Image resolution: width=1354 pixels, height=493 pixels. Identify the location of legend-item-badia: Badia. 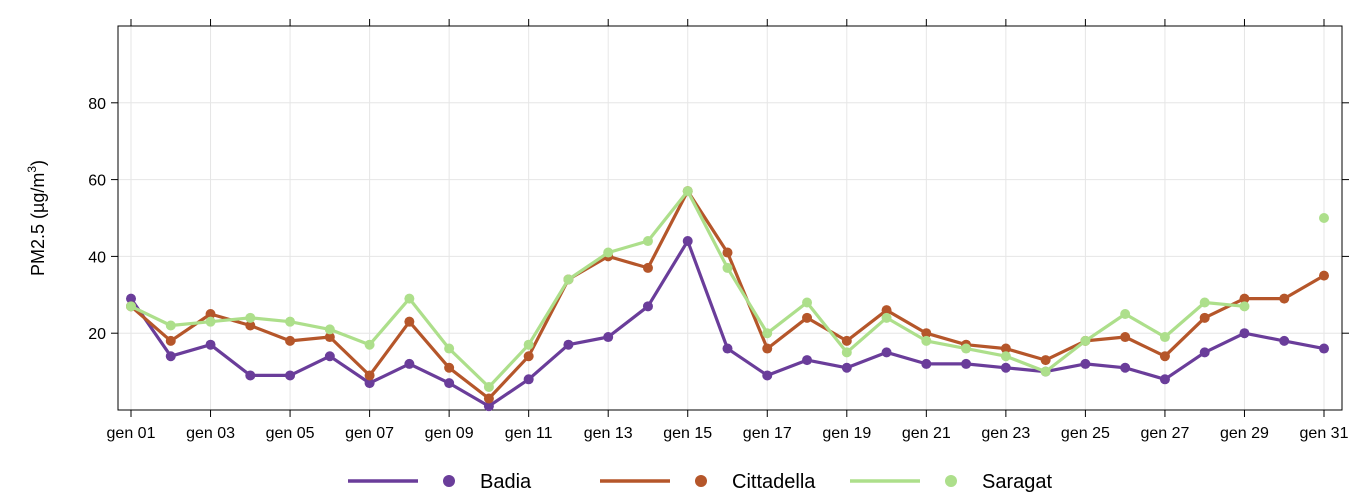
(440, 482).